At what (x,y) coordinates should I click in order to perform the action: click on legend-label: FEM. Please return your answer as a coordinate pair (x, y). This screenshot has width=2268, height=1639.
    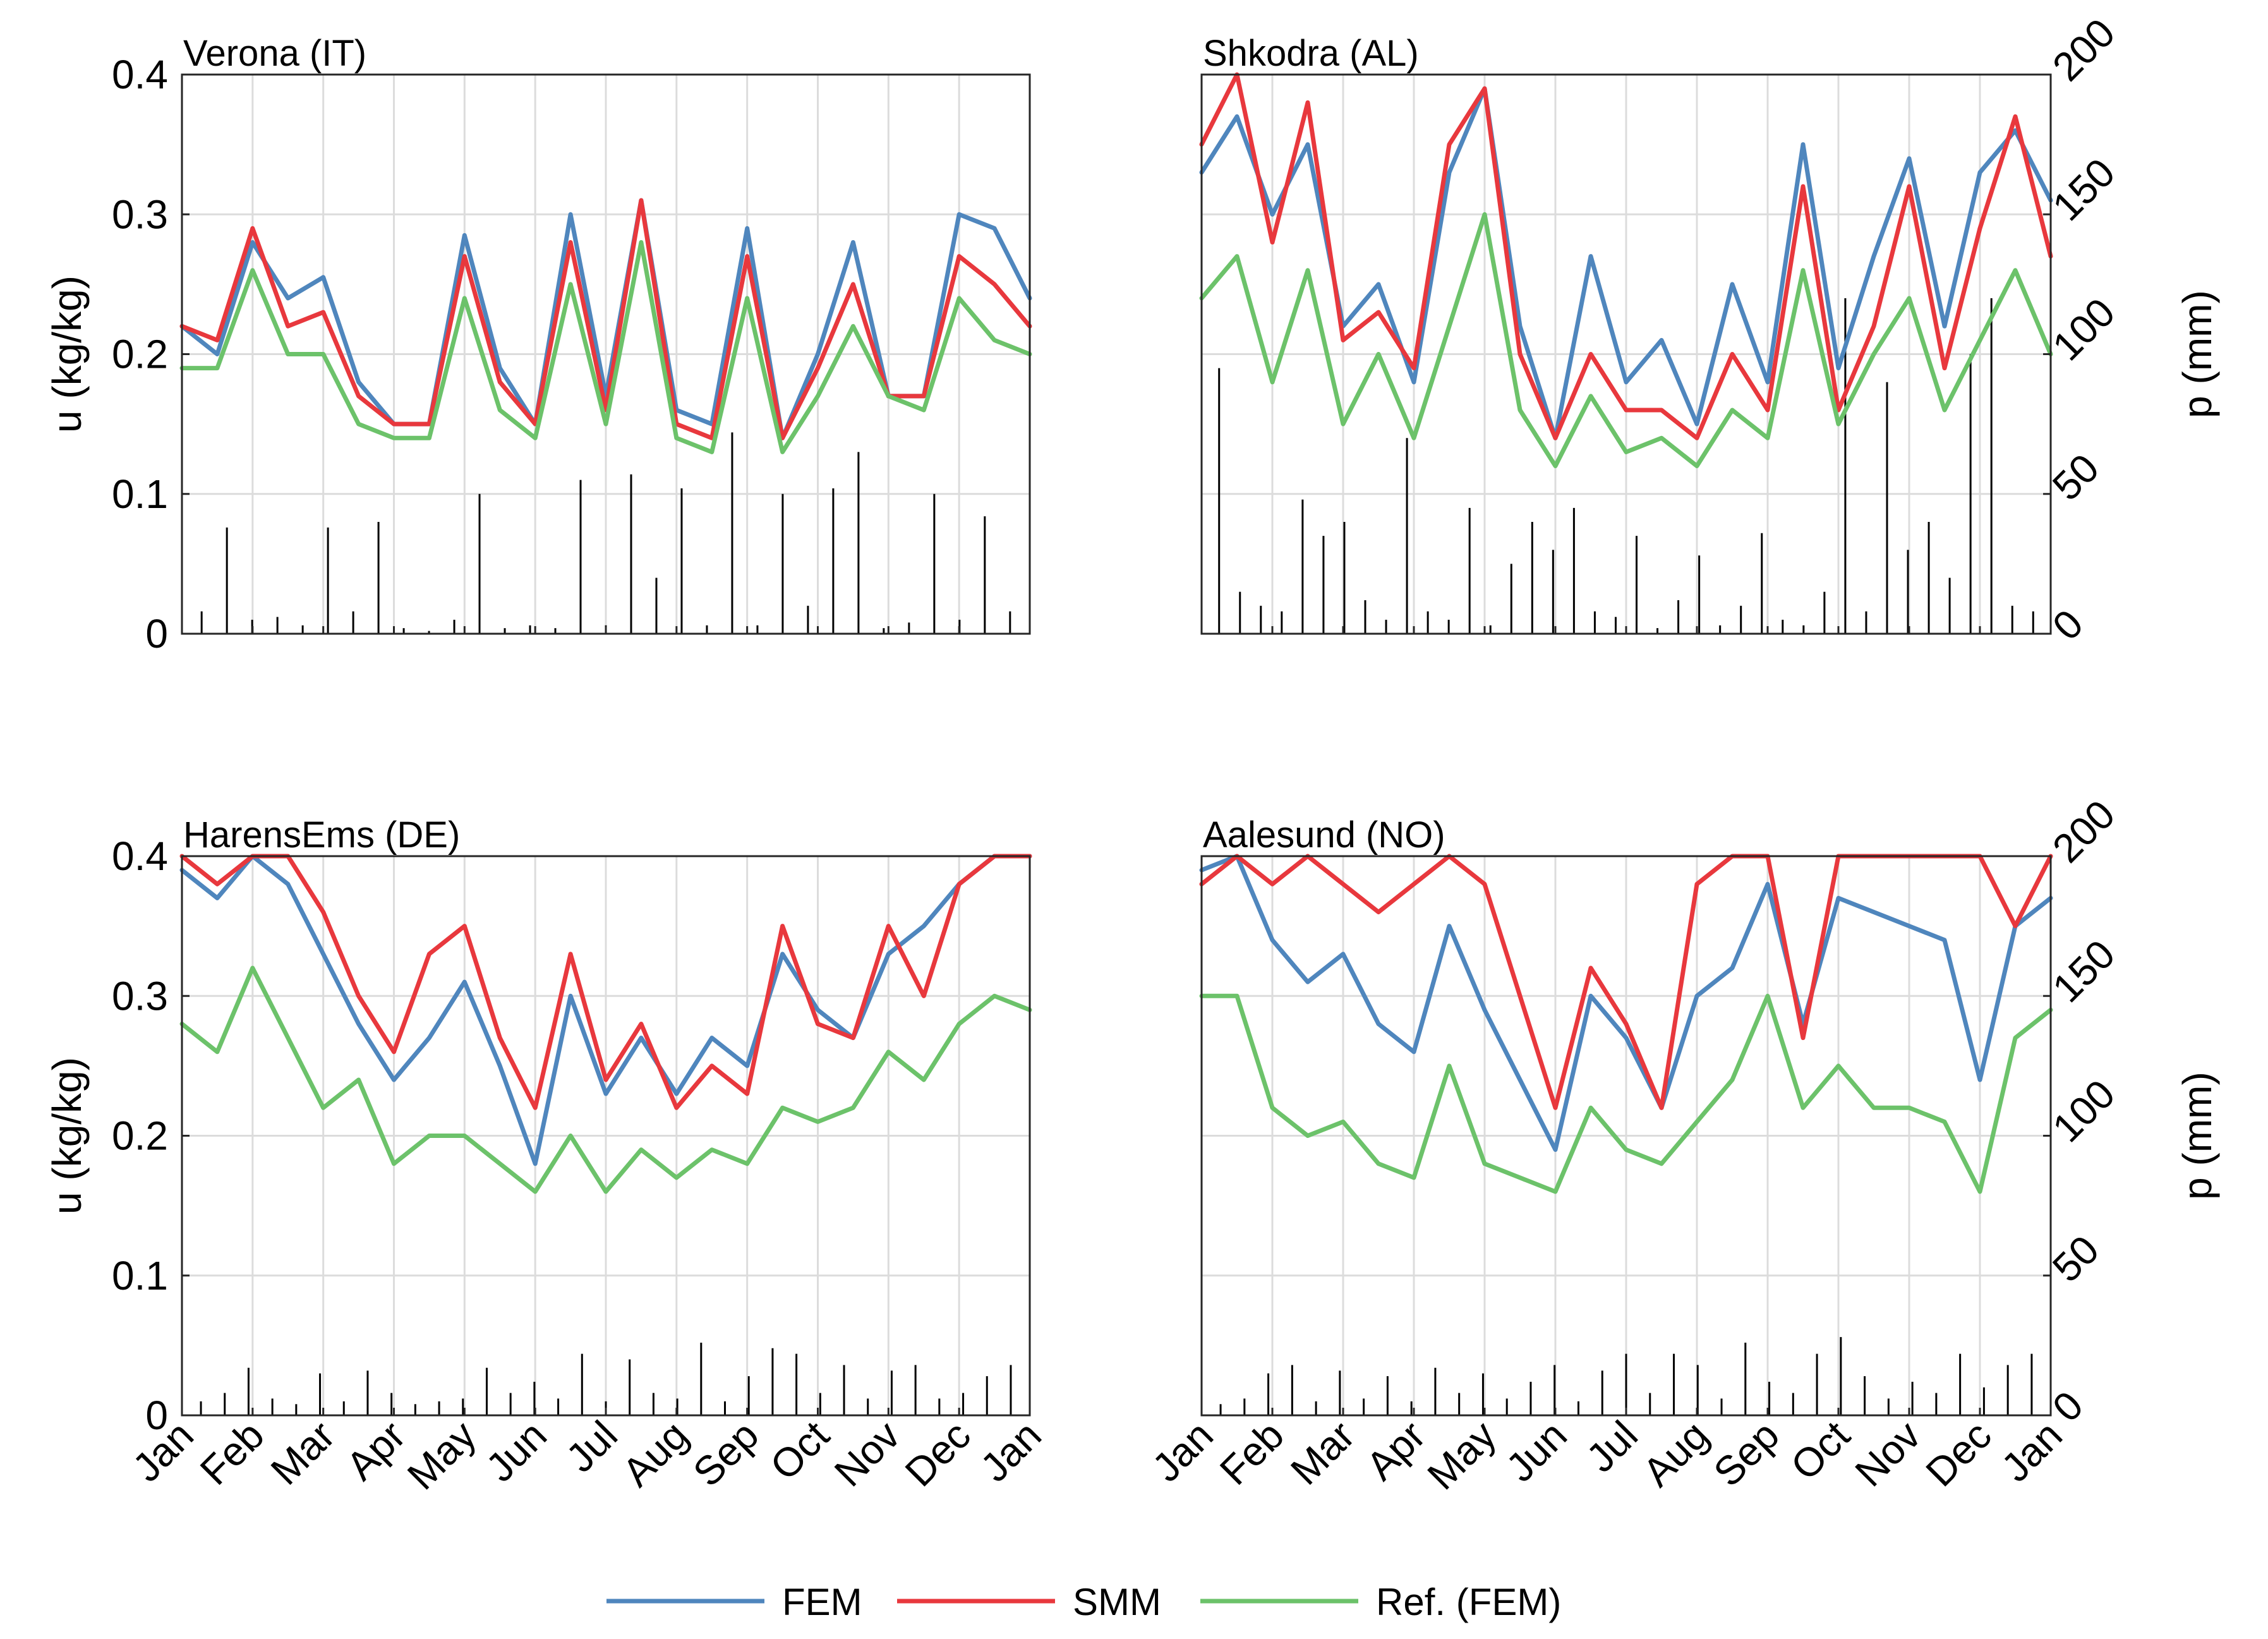
    Looking at the image, I should click on (822, 1602).